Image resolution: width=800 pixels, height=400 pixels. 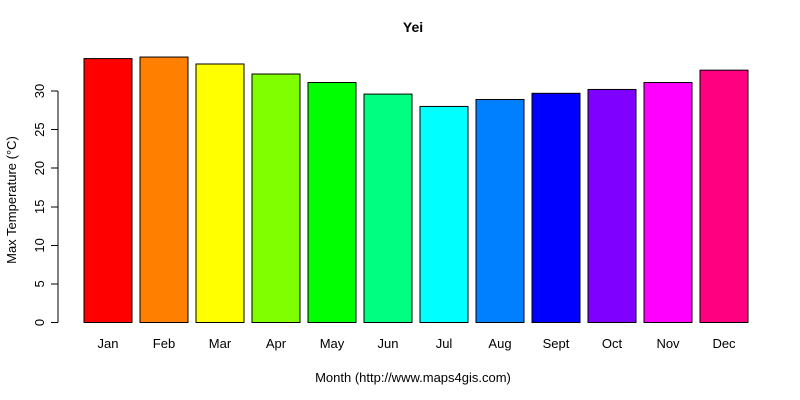 What do you see at coordinates (444, 214) in the screenshot?
I see `bar-jul` at bounding box center [444, 214].